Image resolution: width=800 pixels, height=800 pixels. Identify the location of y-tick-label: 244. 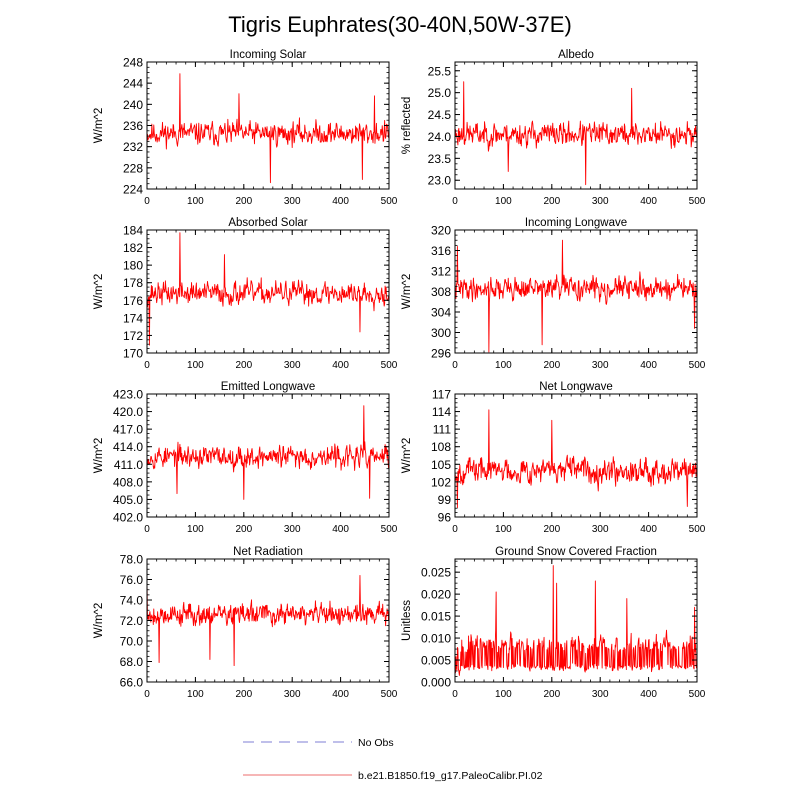
(133, 84).